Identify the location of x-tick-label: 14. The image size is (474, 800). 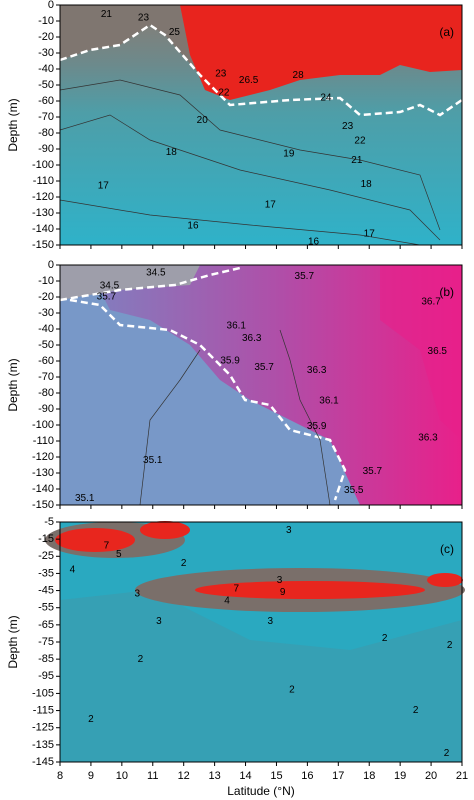
(245, 776).